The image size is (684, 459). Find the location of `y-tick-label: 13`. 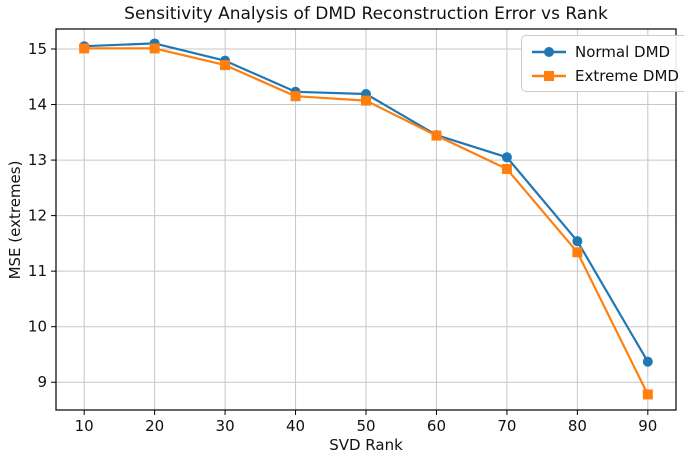

y-tick-label: 13 is located at coordinates (37, 160).